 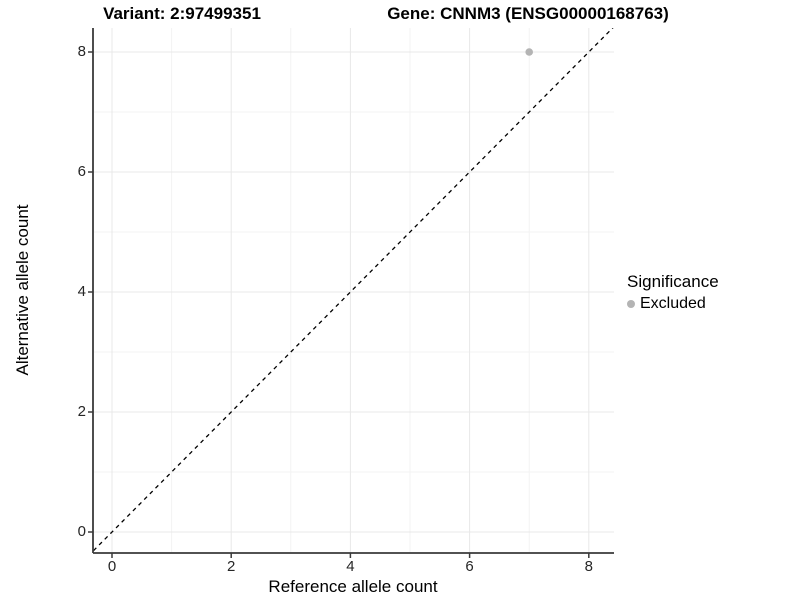 I want to click on y-tick-label: 0, so click(x=81, y=531).